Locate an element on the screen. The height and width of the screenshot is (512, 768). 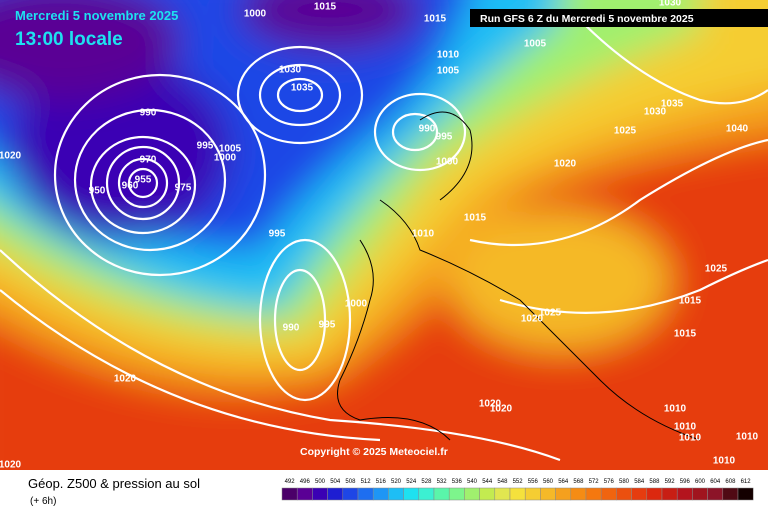
legend-label: 608 is located at coordinates (730, 482).